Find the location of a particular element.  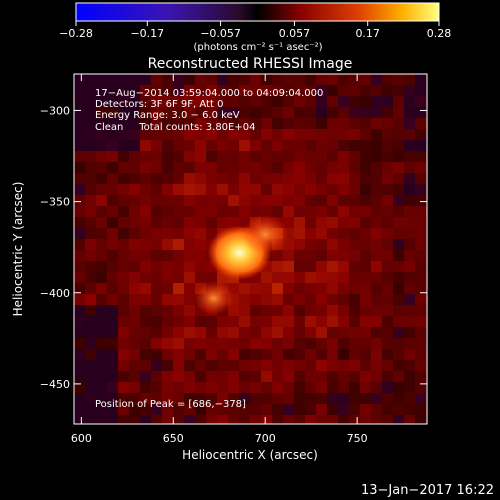

x-tick-label: 750 is located at coordinates (357, 438).